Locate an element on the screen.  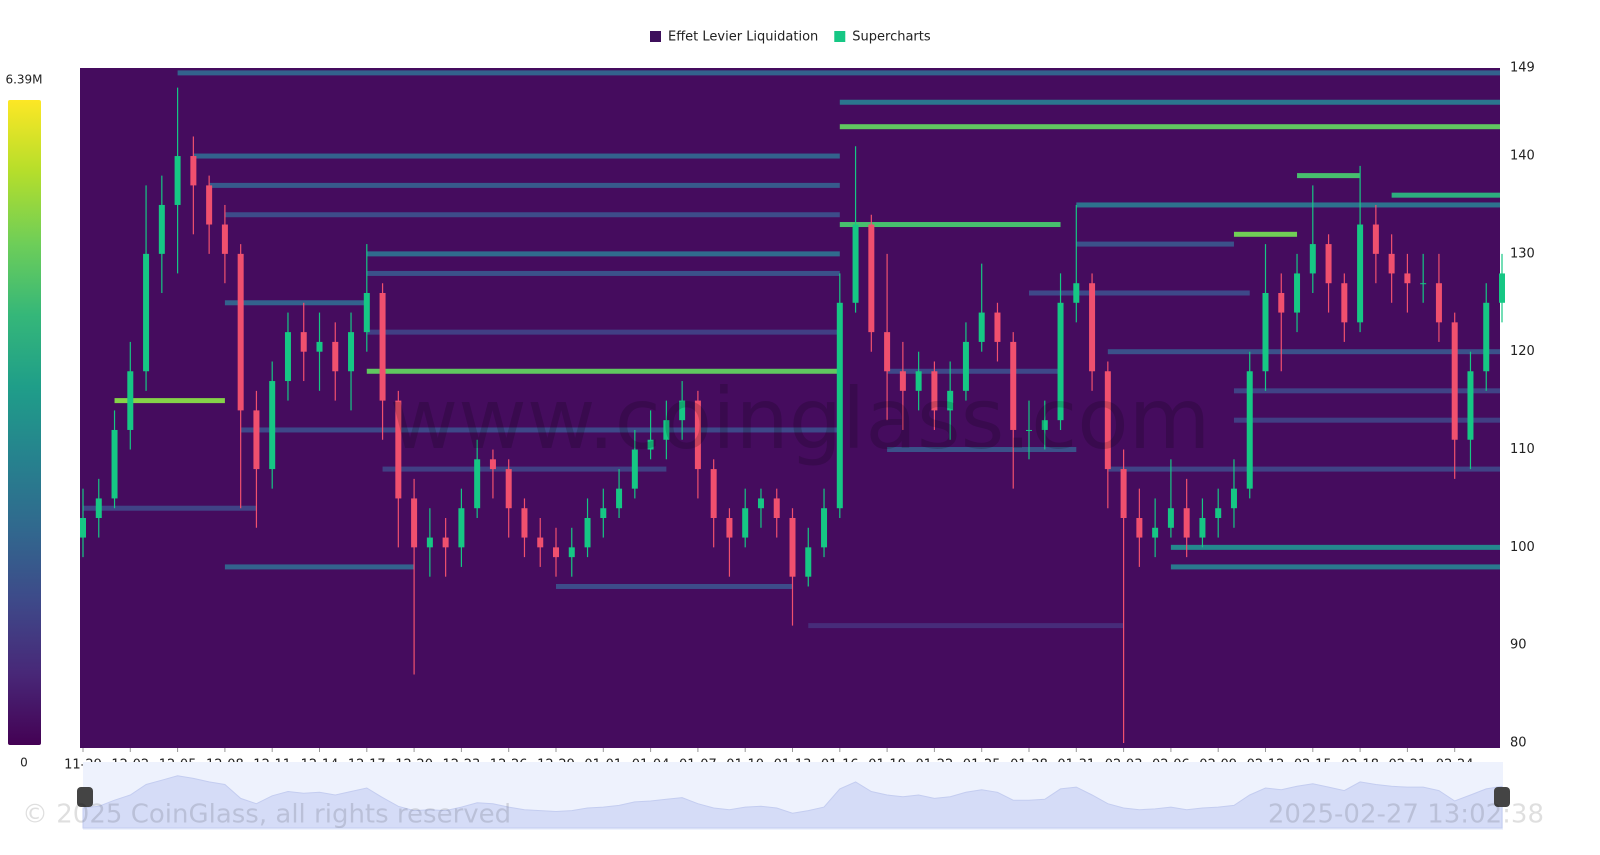
legend-label: Effet Levier Liquidation is located at coordinates (743, 37).